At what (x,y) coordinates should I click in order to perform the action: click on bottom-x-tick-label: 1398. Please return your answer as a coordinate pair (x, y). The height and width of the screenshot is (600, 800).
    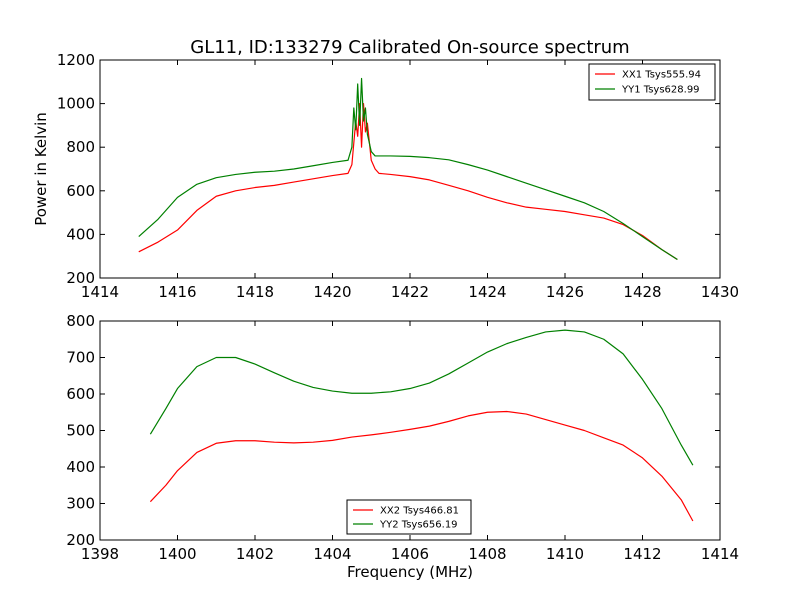
    Looking at the image, I should click on (100, 554).